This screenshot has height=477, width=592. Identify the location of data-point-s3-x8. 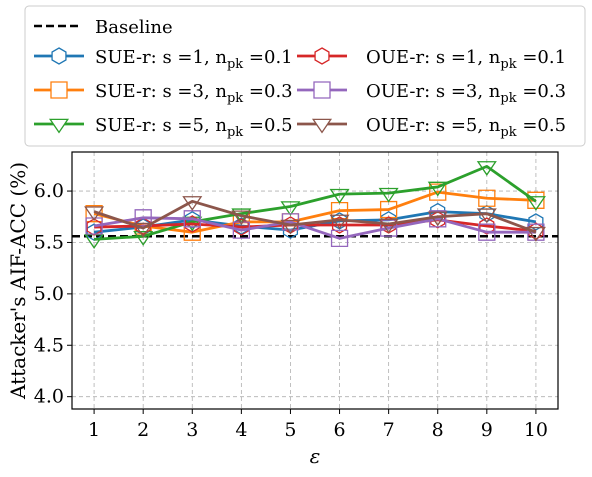
(437, 189).